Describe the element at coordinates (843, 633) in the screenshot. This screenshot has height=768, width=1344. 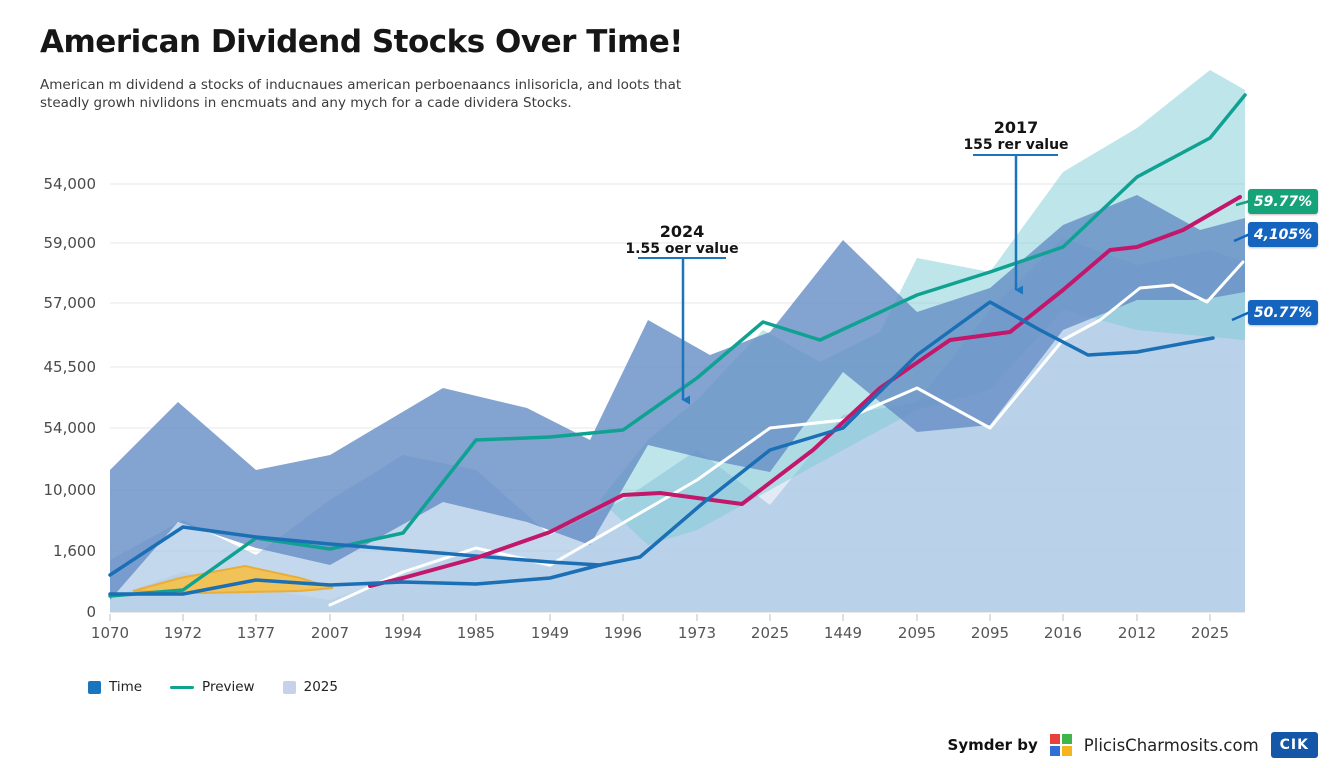
I see `x-tick-label: 1449` at that location.